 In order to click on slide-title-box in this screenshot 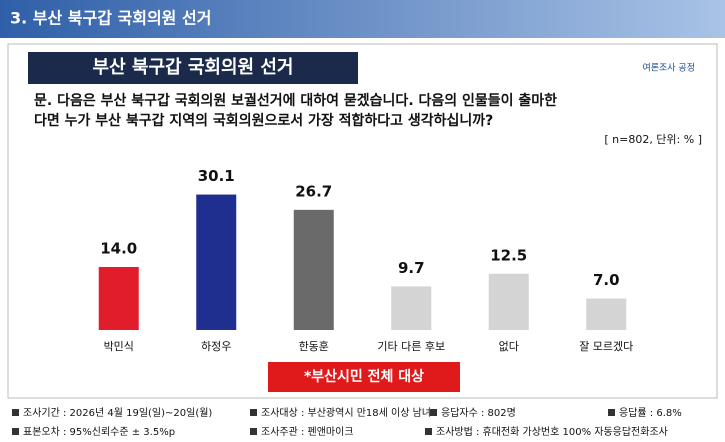, I will do `click(193, 68)`.